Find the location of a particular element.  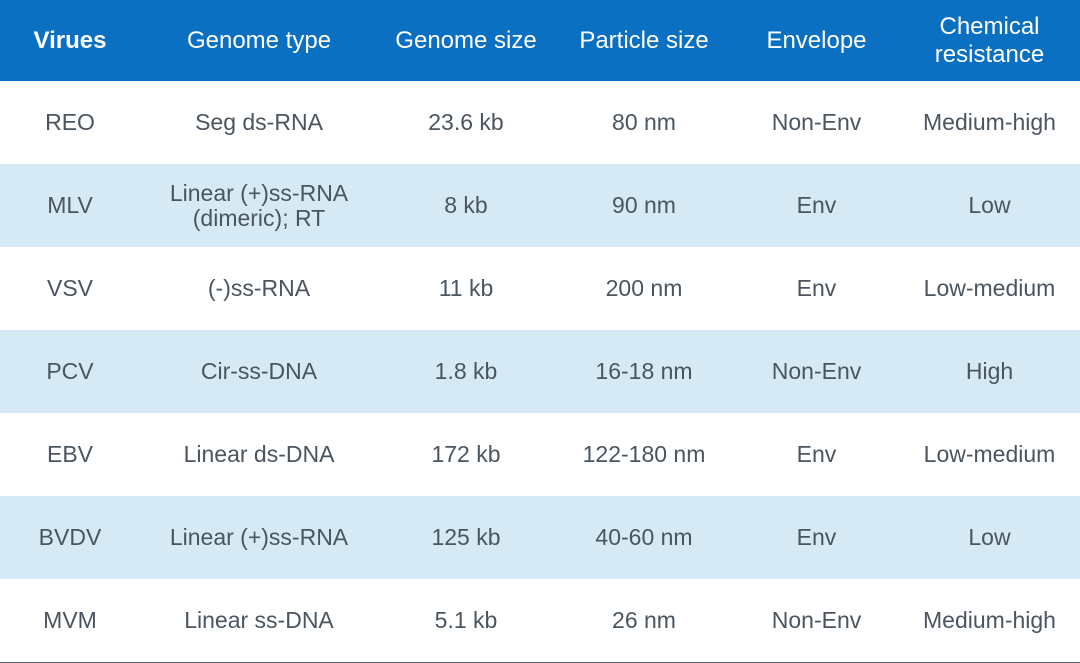

cell-particle-size: 16-18 nm is located at coordinates (644, 371).